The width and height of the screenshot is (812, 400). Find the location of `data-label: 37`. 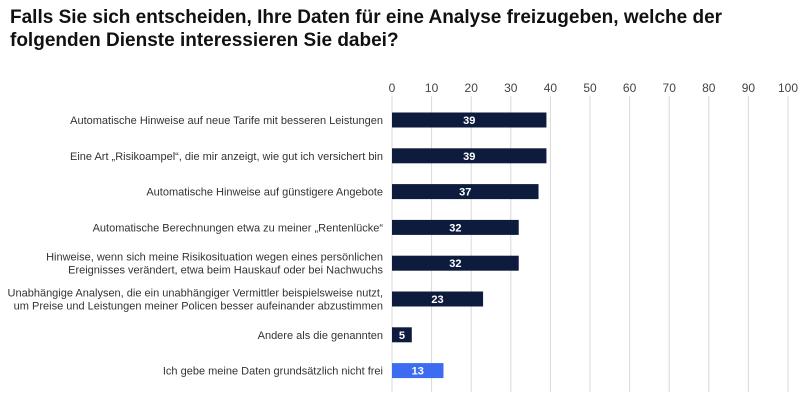

data-label: 37 is located at coordinates (465, 193).